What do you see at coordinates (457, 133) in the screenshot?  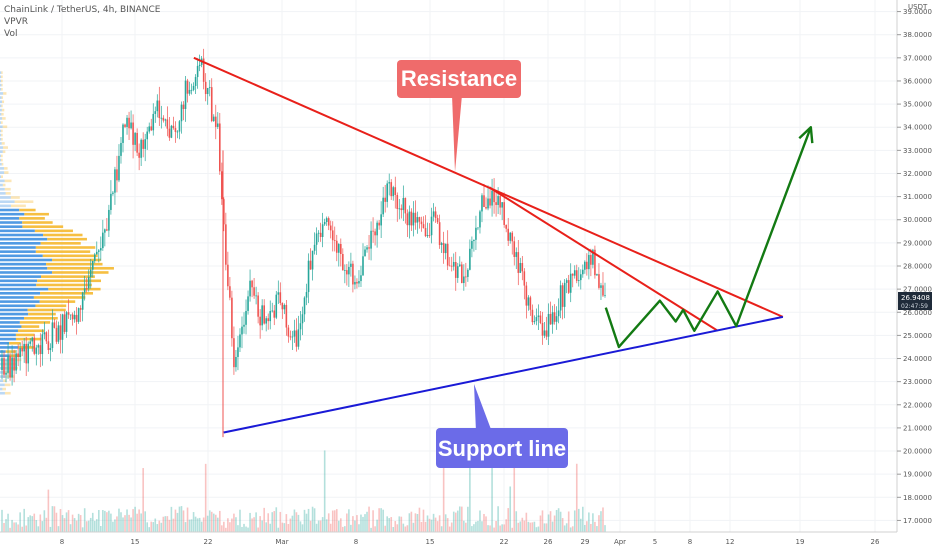 I see `resistance-callout-pointer` at bounding box center [457, 133].